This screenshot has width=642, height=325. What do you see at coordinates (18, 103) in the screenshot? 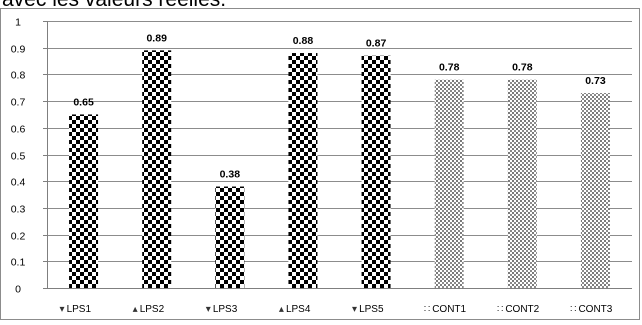
I see `y-tick-label: 0.7` at bounding box center [18, 103].